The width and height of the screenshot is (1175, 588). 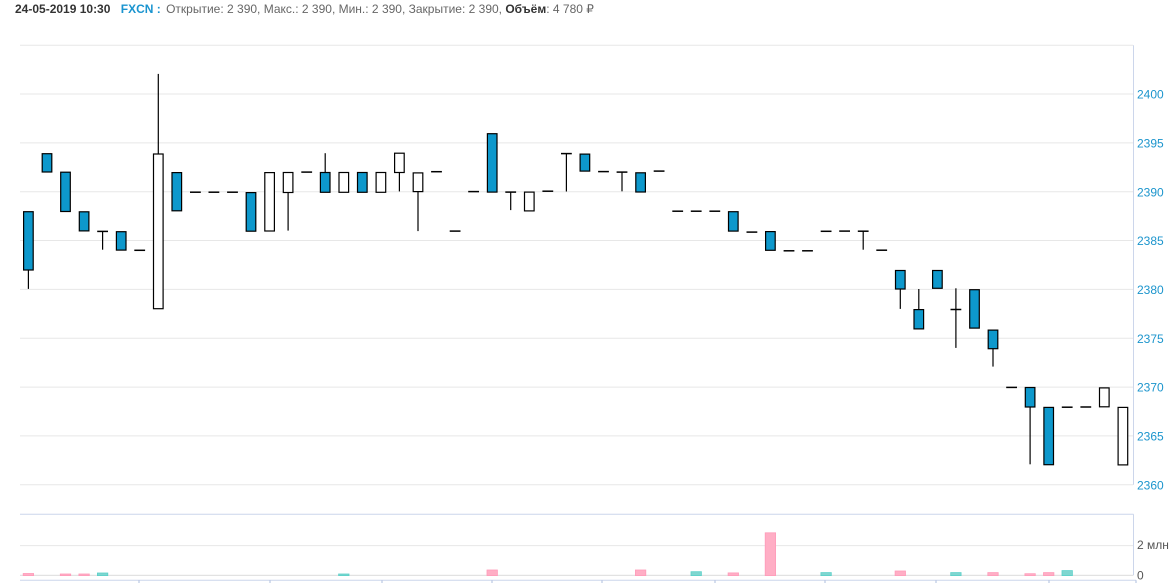 I want to click on svg-text: 2395, so click(x=1150, y=144).